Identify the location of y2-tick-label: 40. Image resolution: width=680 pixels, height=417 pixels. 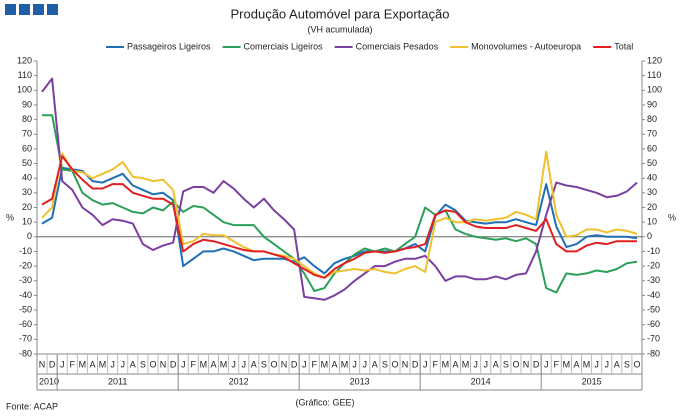
(652, 178).